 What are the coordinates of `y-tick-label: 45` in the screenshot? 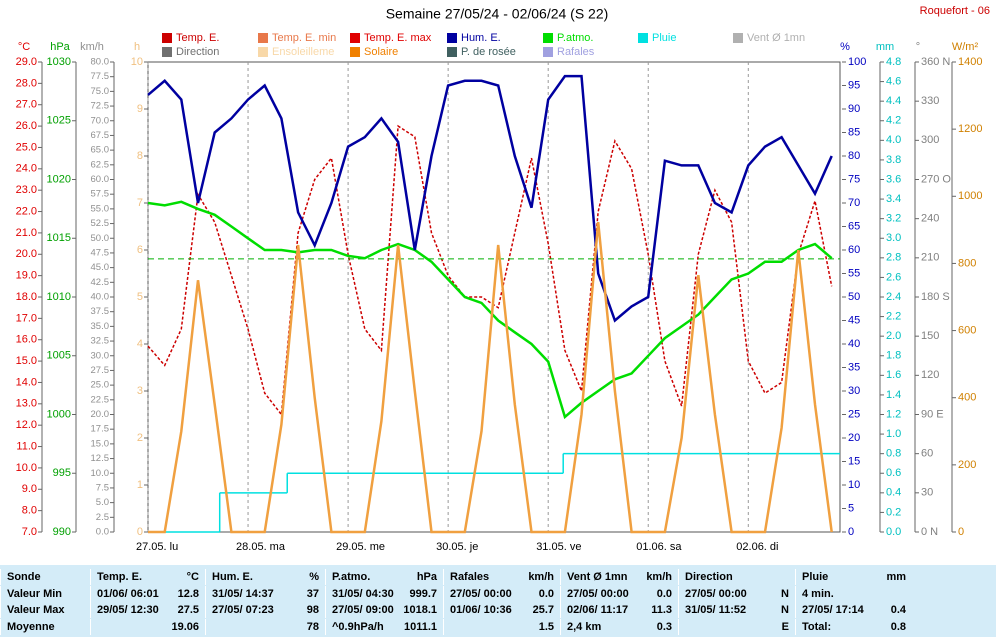 It's located at (854, 320).